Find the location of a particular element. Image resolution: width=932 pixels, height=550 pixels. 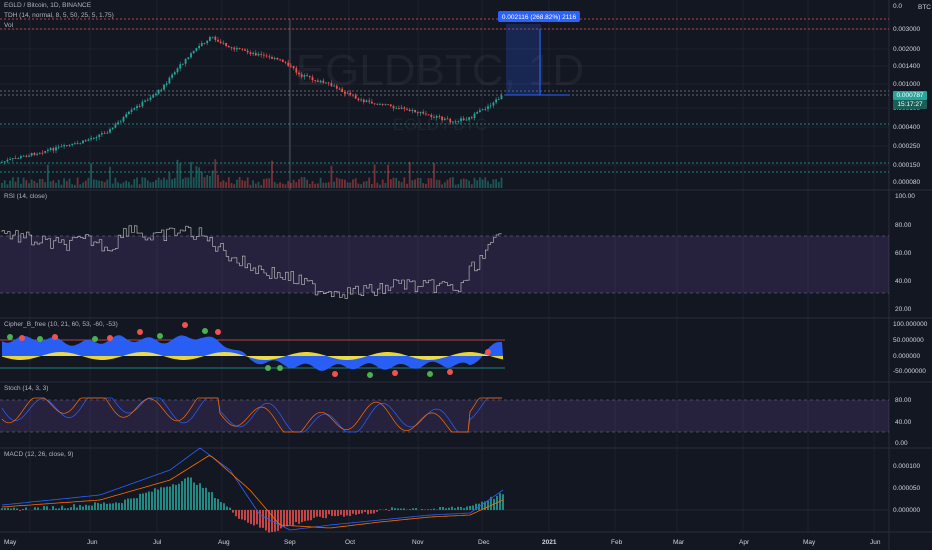

cipher-tick: 0.000000 is located at coordinates (906, 356).